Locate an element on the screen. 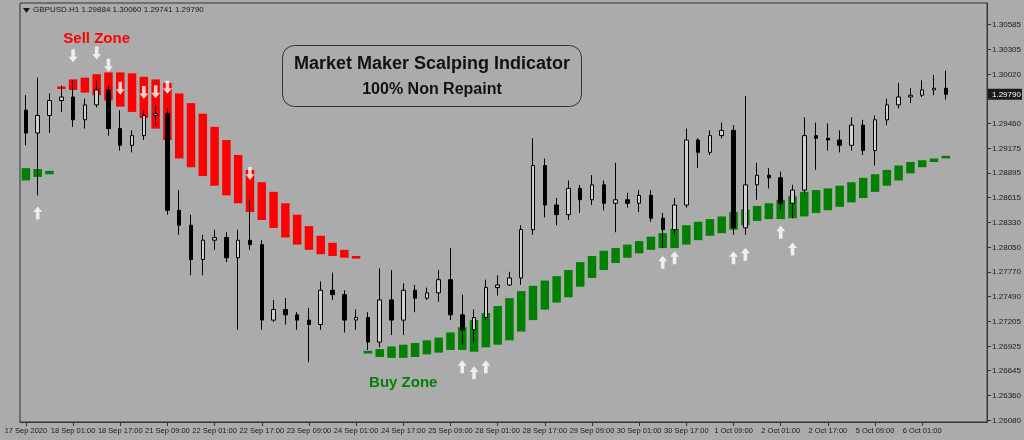  series-label: Sell Zone is located at coordinates (96, 38).